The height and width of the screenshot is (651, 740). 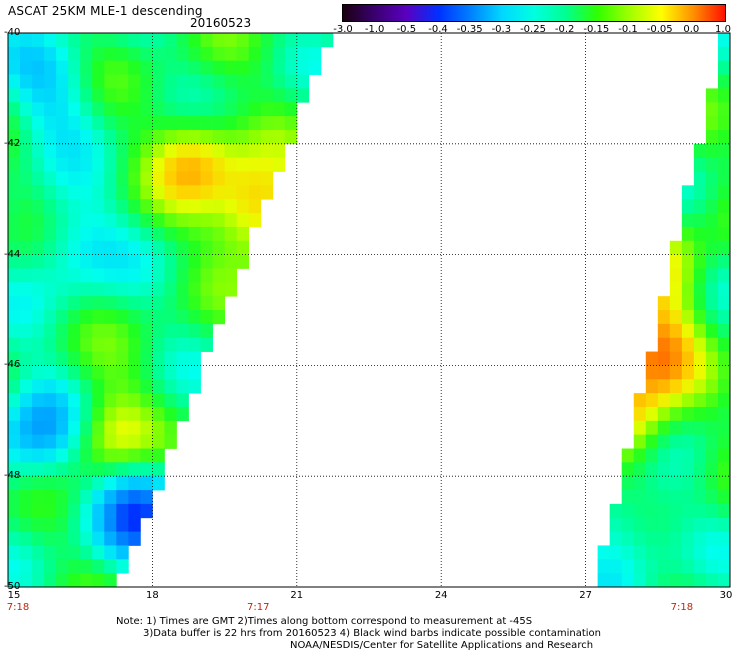 What do you see at coordinates (534, 13) in the screenshot?
I see `color-scale-bar` at bounding box center [534, 13].